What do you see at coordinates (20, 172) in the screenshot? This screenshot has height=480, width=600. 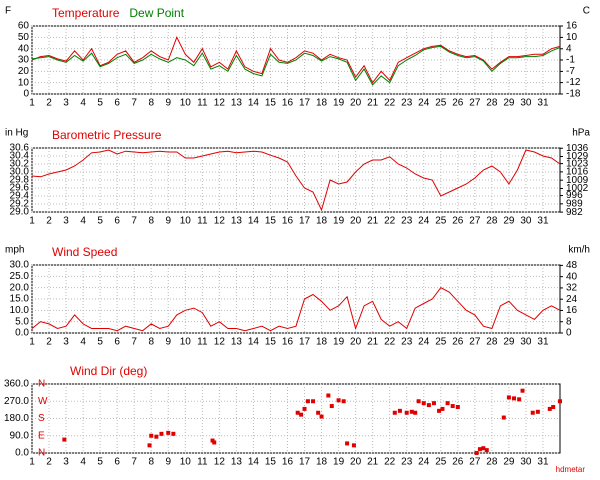 I see `y-tick-label: 30.0` at bounding box center [20, 172].